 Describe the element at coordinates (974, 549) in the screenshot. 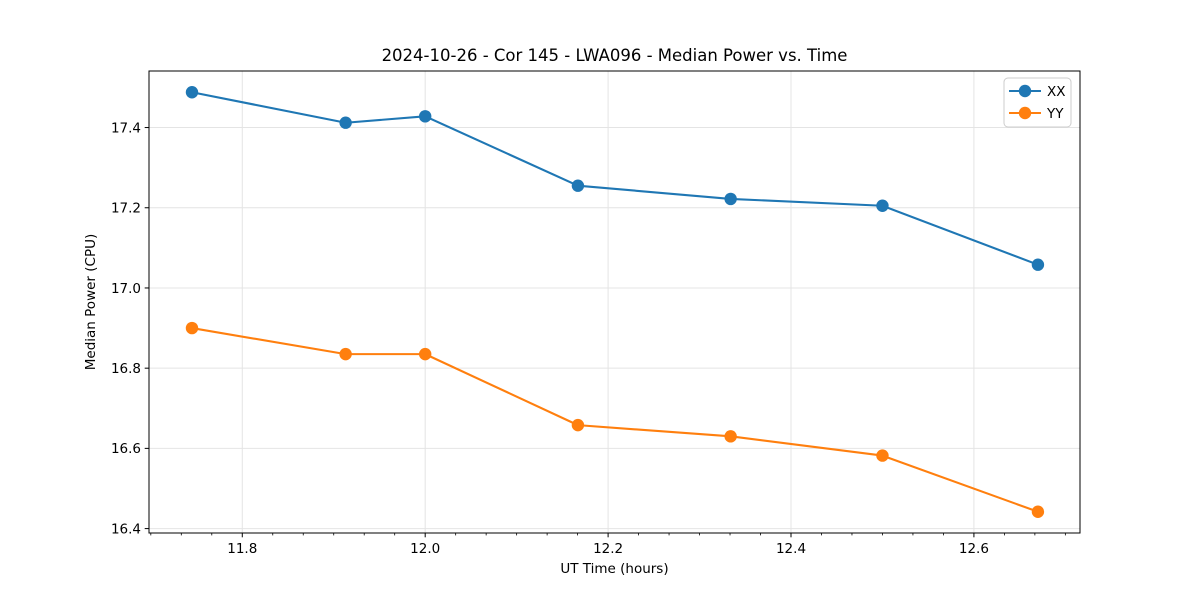

I see `x-tick-label: 12.6` at that location.